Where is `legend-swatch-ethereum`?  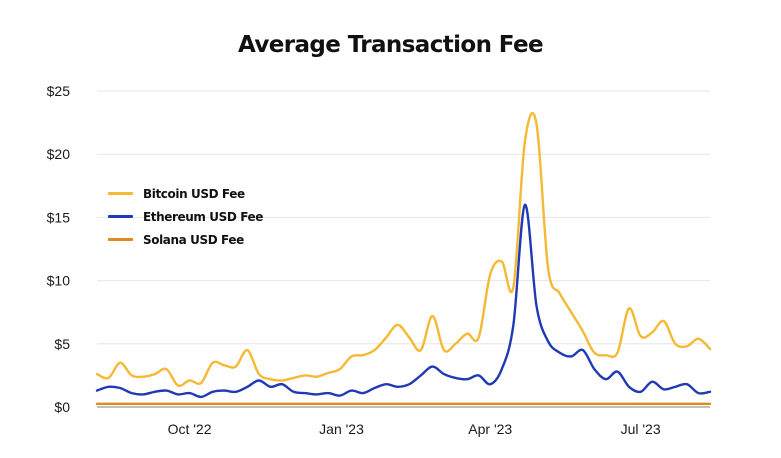 legend-swatch-ethereum is located at coordinates (120, 216).